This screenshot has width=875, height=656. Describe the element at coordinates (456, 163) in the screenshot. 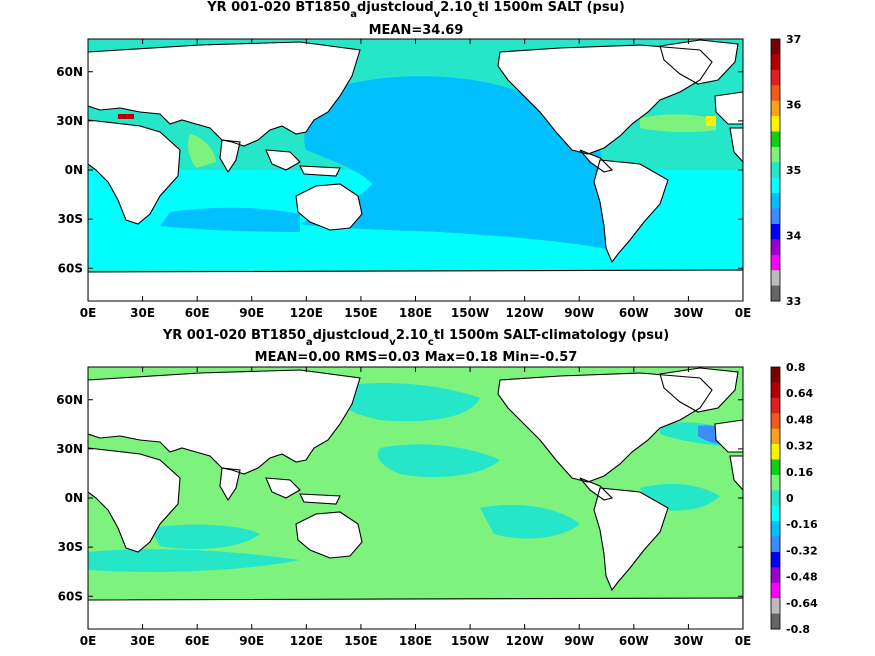

I see `panel1-pacific-region` at that location.